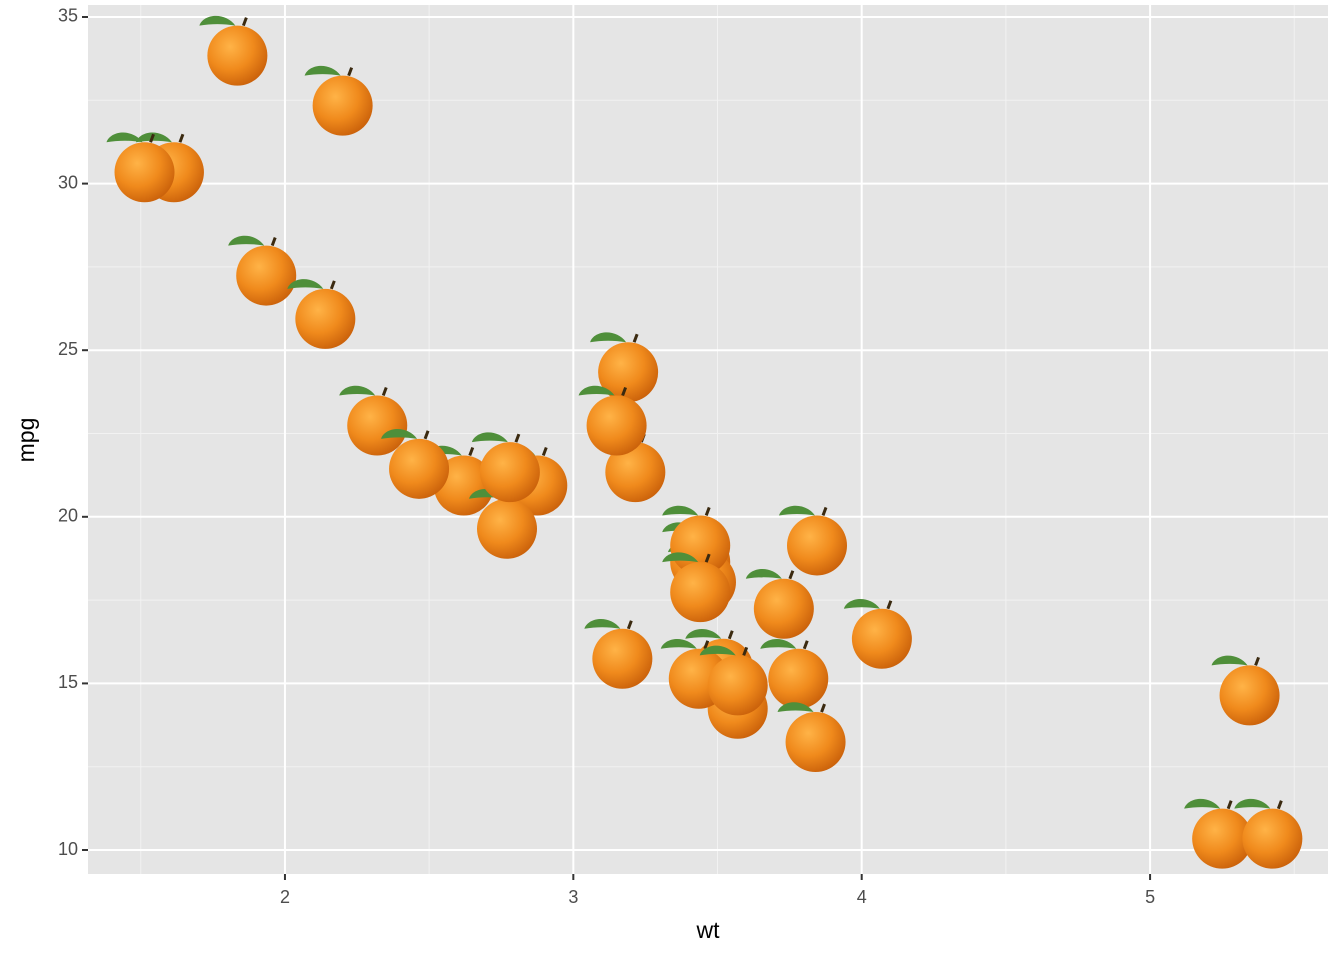  What do you see at coordinates (1150, 897) in the screenshot?
I see `x-tick-label: 5` at bounding box center [1150, 897].